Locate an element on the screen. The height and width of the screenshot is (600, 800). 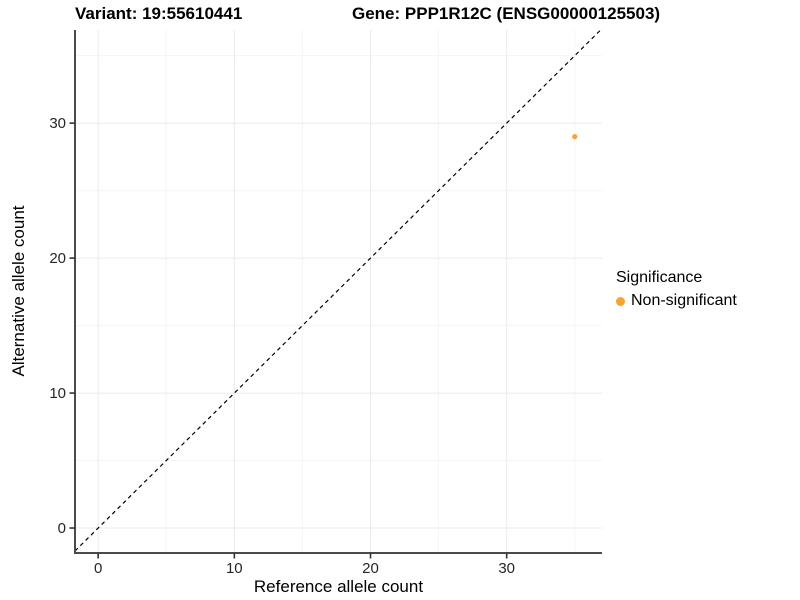
x-tick-label: 10 is located at coordinates (234, 568).